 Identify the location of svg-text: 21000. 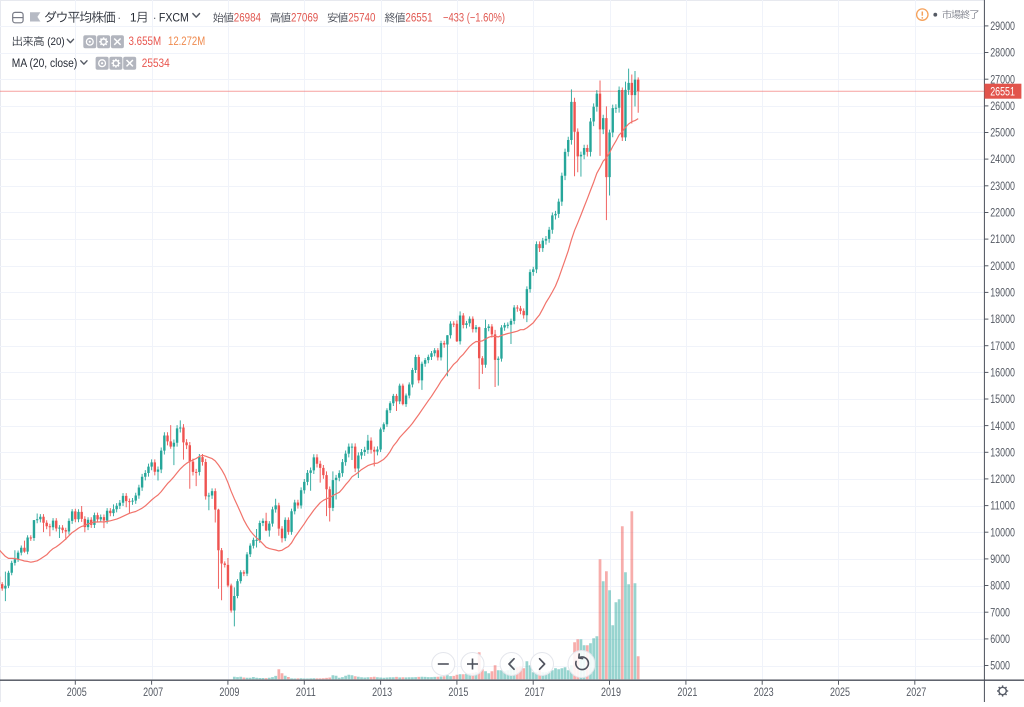
(1002, 240).